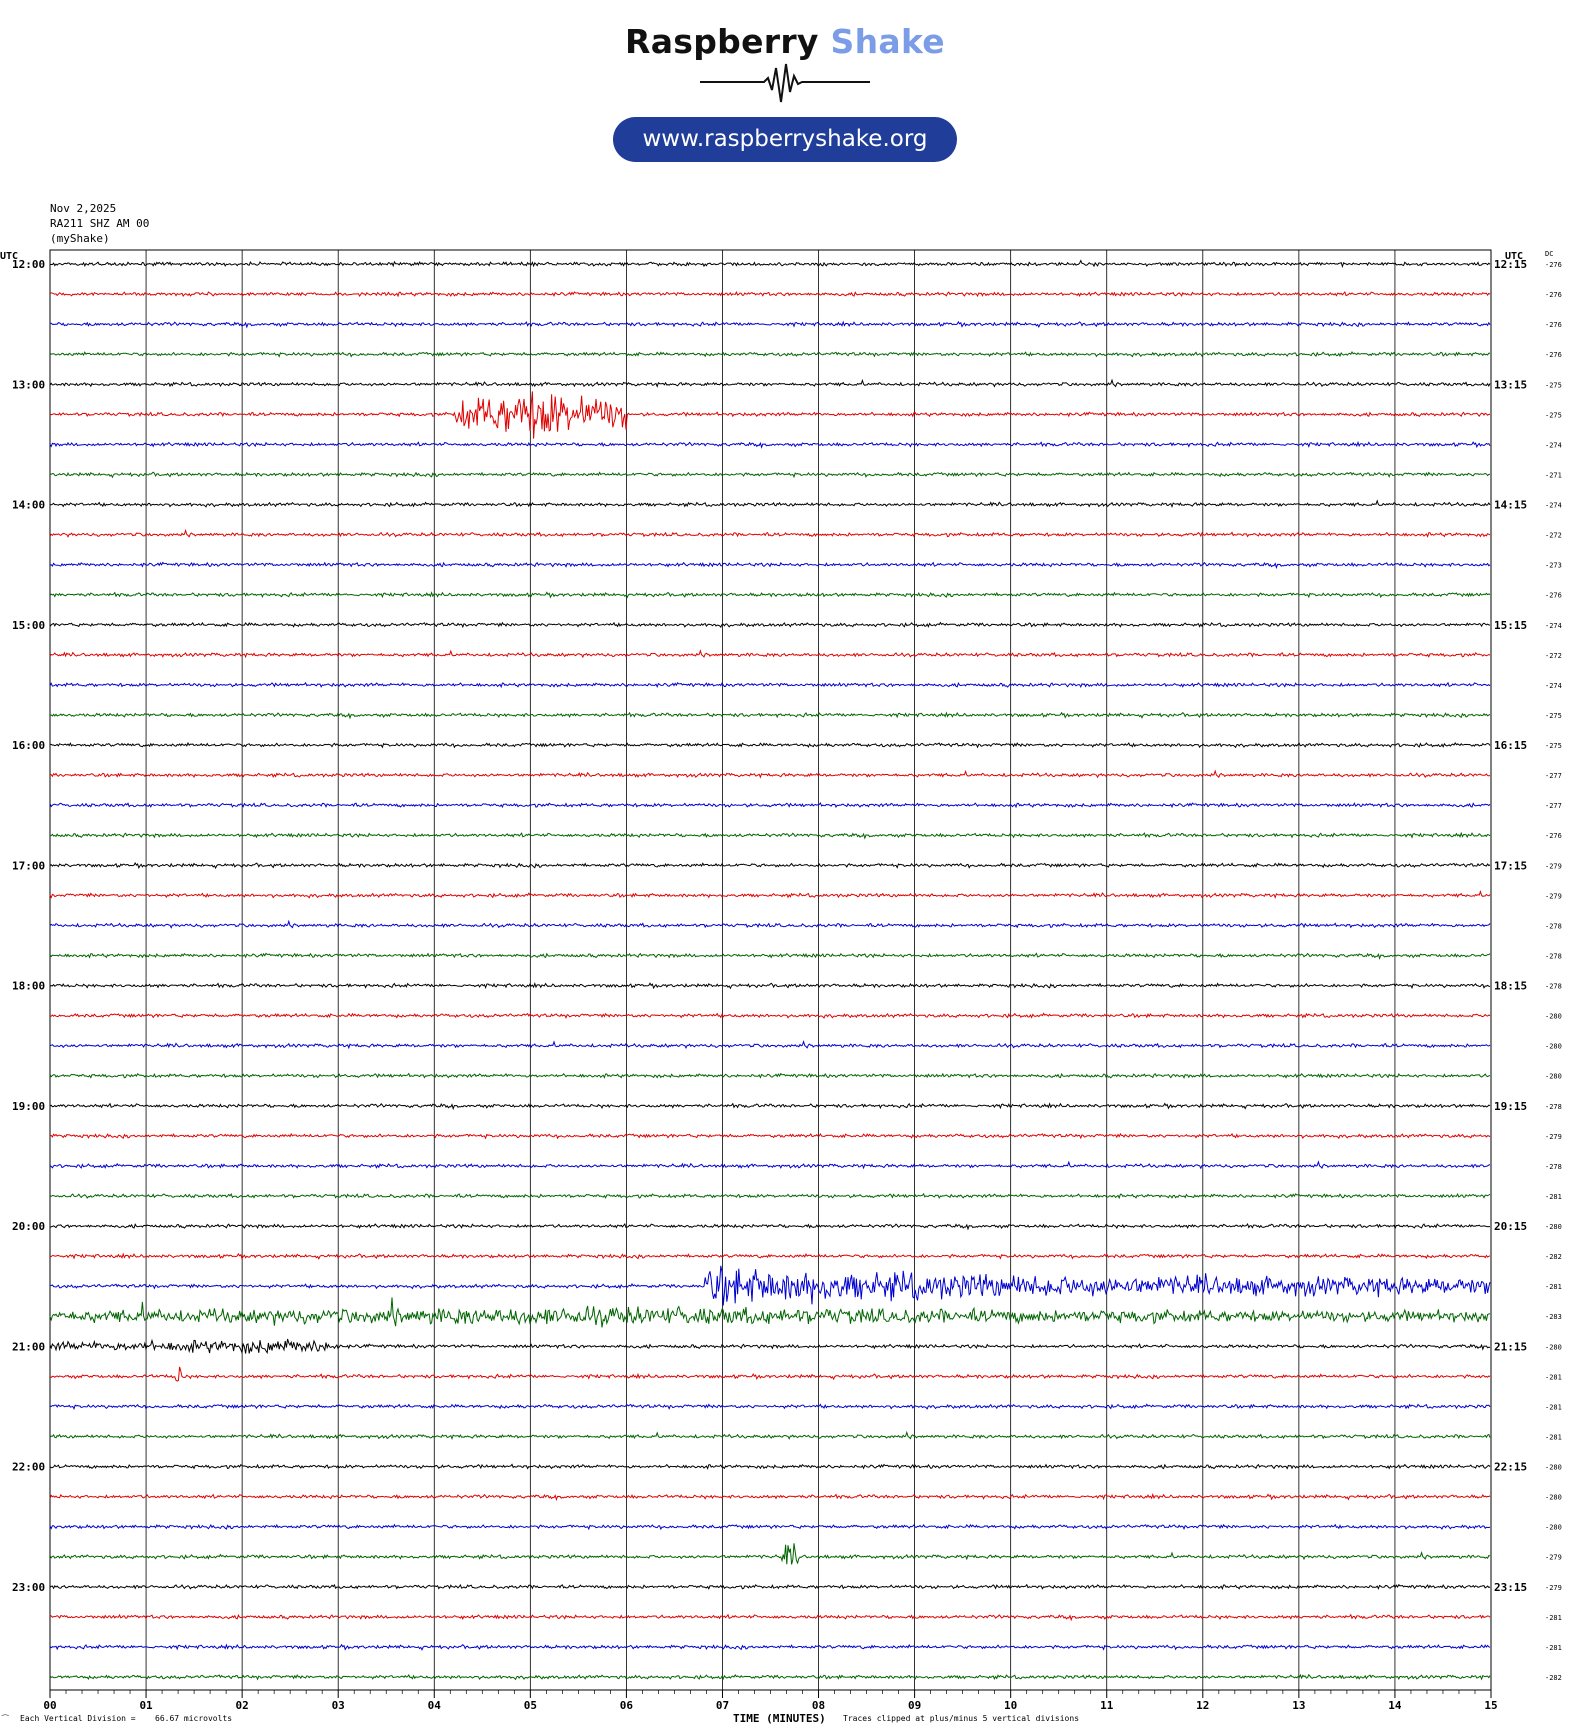 This screenshot has height=1732, width=1570. What do you see at coordinates (1298, 1705) in the screenshot?
I see `x-tick-label: 13` at bounding box center [1298, 1705].